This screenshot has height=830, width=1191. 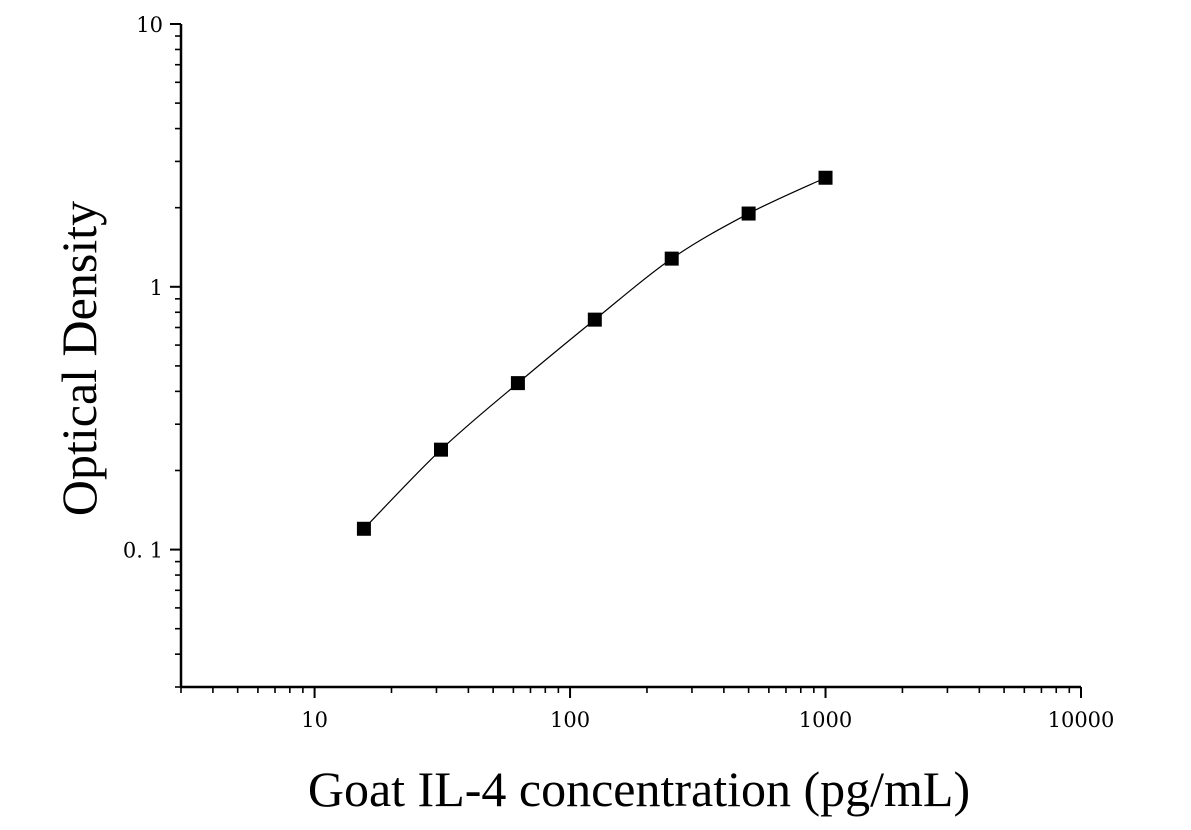 I want to click on y-axis-ticks, so click(x=175, y=355).